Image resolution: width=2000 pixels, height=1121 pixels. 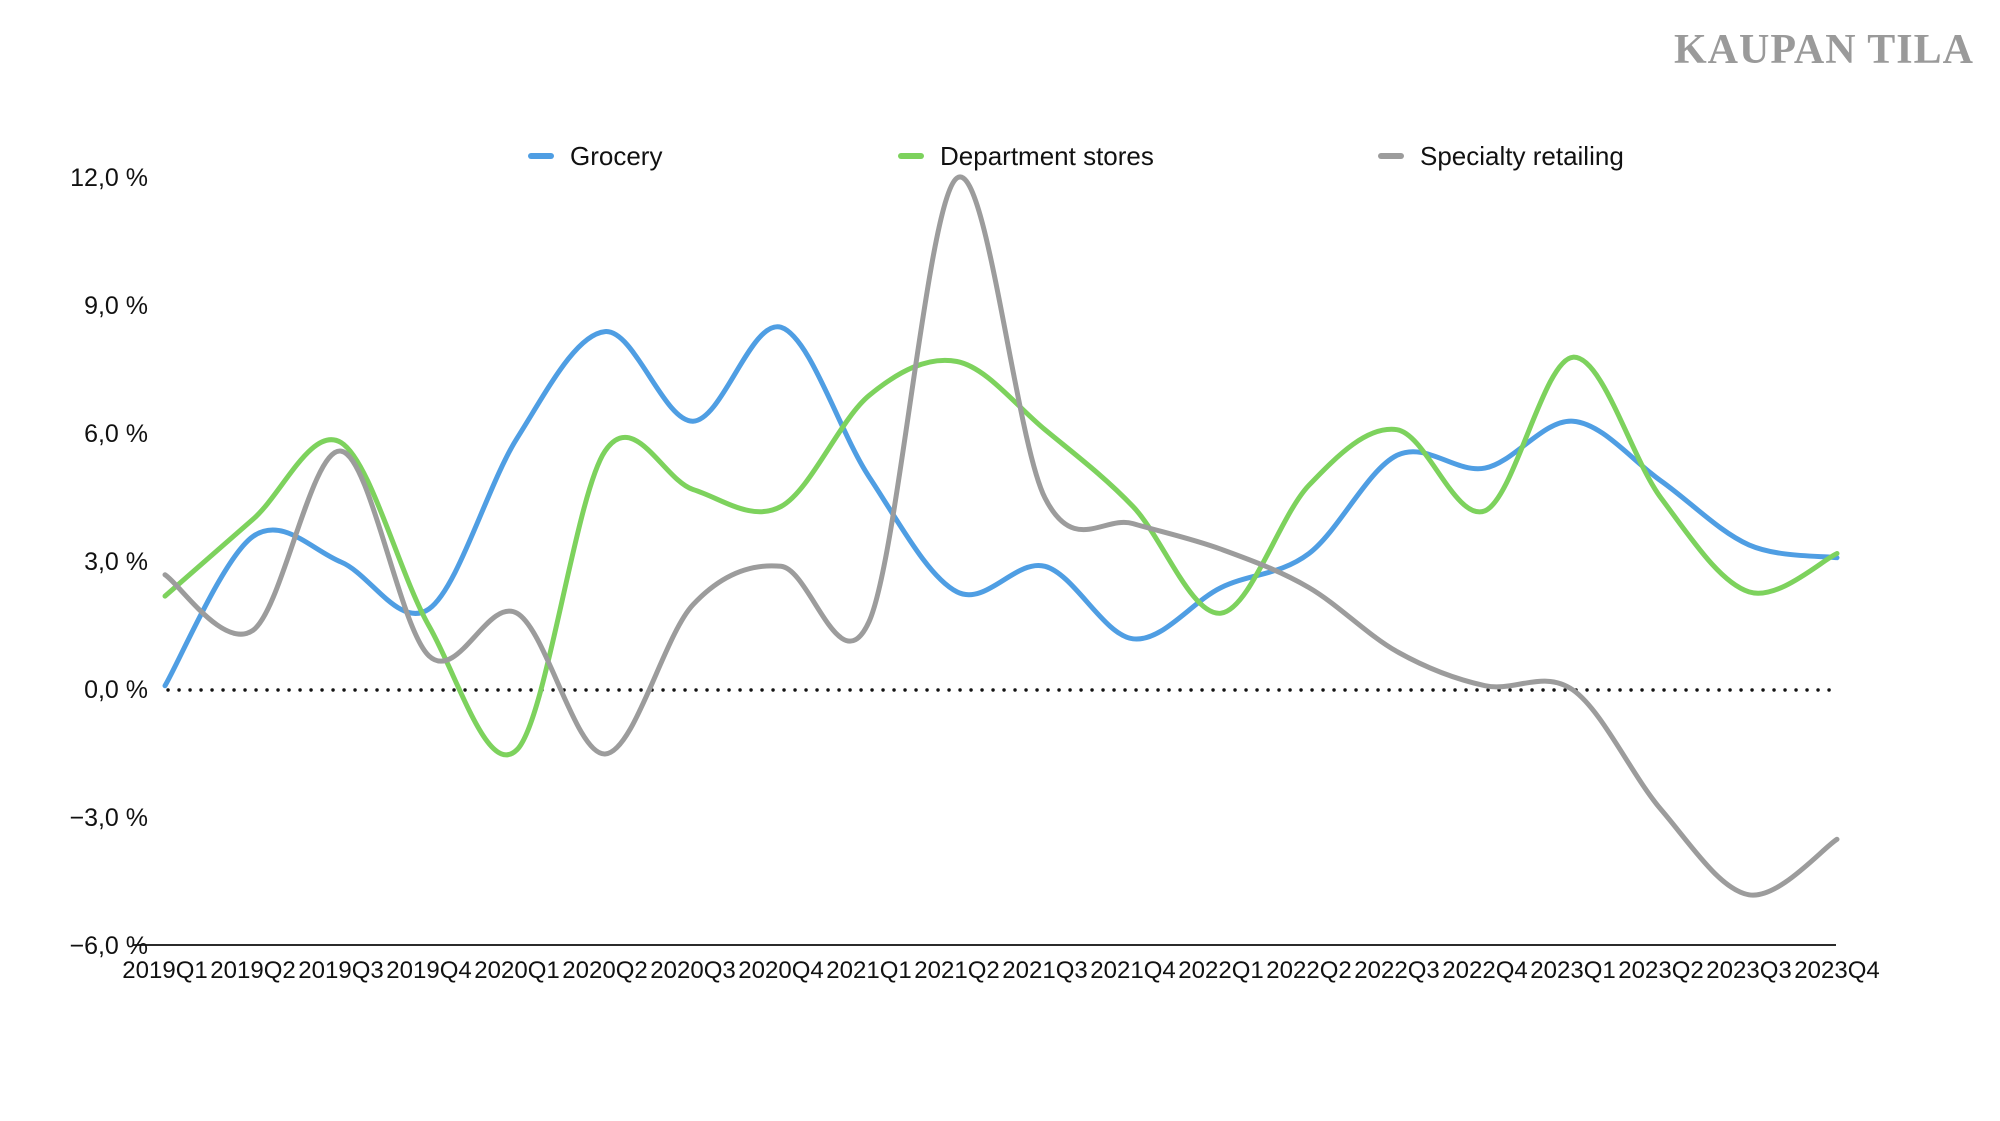 What do you see at coordinates (1573, 970) in the screenshot?
I see `x-tick-label: 2023Q1` at bounding box center [1573, 970].